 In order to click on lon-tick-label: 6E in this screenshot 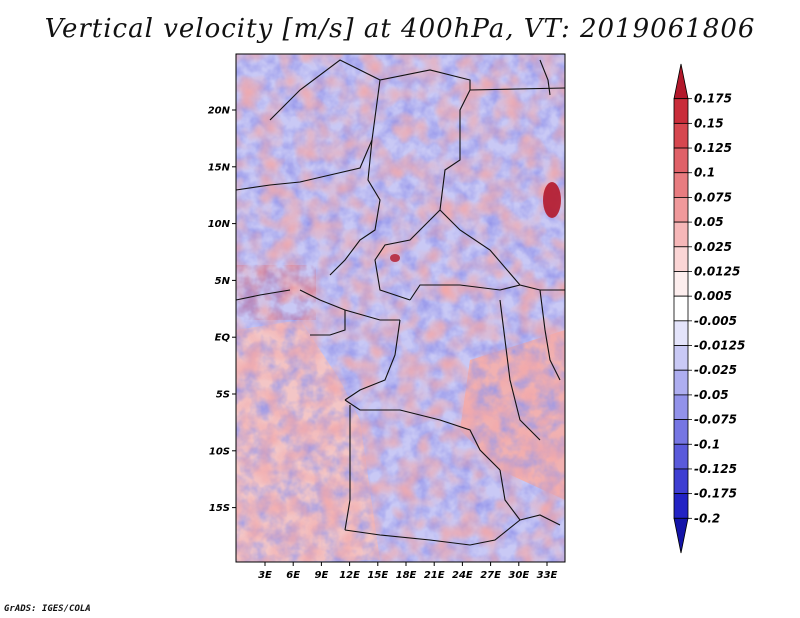, I will do `click(293, 575)`.